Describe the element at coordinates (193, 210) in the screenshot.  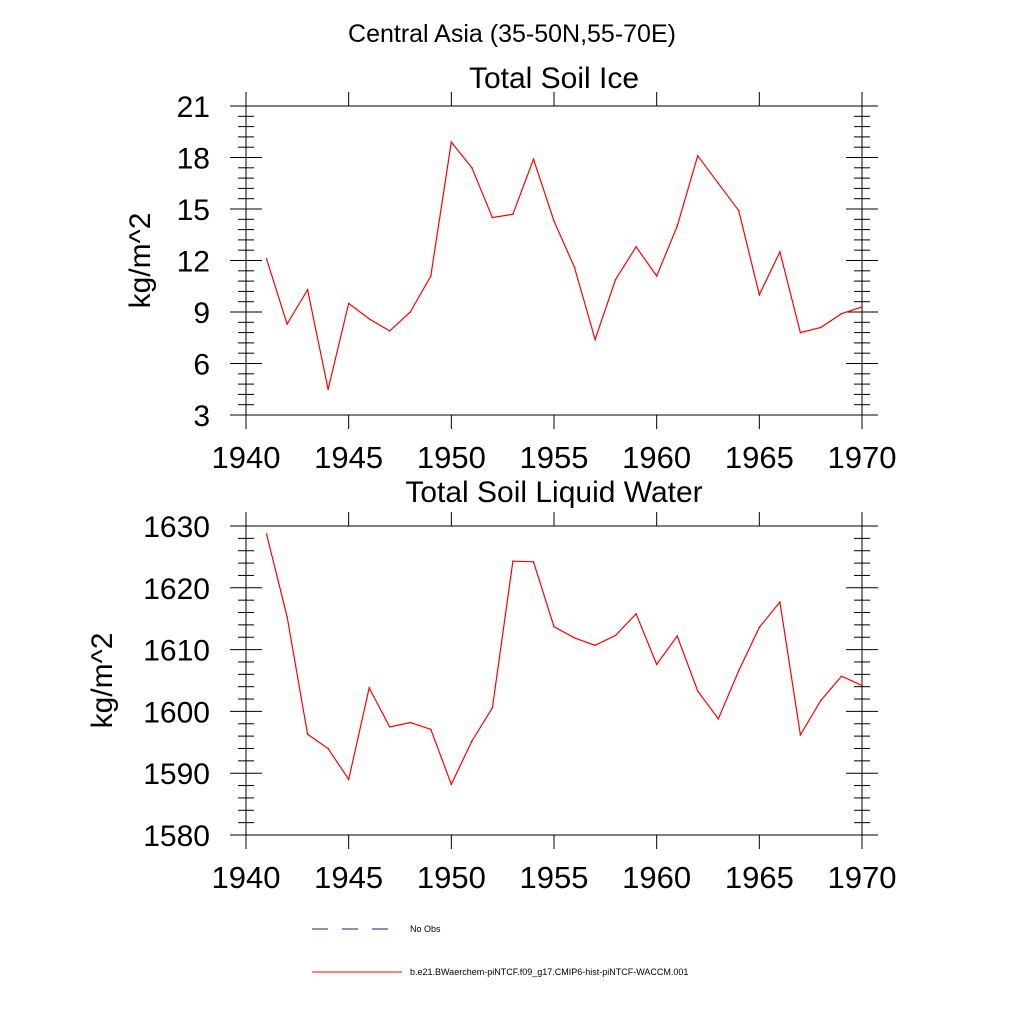
I see `y-tick-label: 15` at that location.